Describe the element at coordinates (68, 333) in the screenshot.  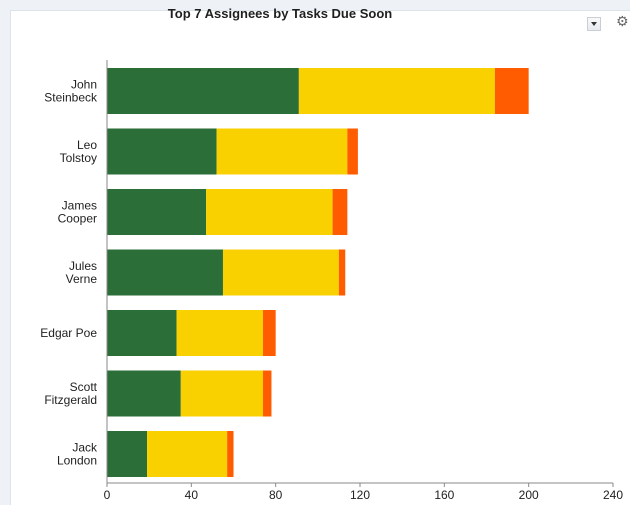
I see `category-label: Edgar Poe` at that location.